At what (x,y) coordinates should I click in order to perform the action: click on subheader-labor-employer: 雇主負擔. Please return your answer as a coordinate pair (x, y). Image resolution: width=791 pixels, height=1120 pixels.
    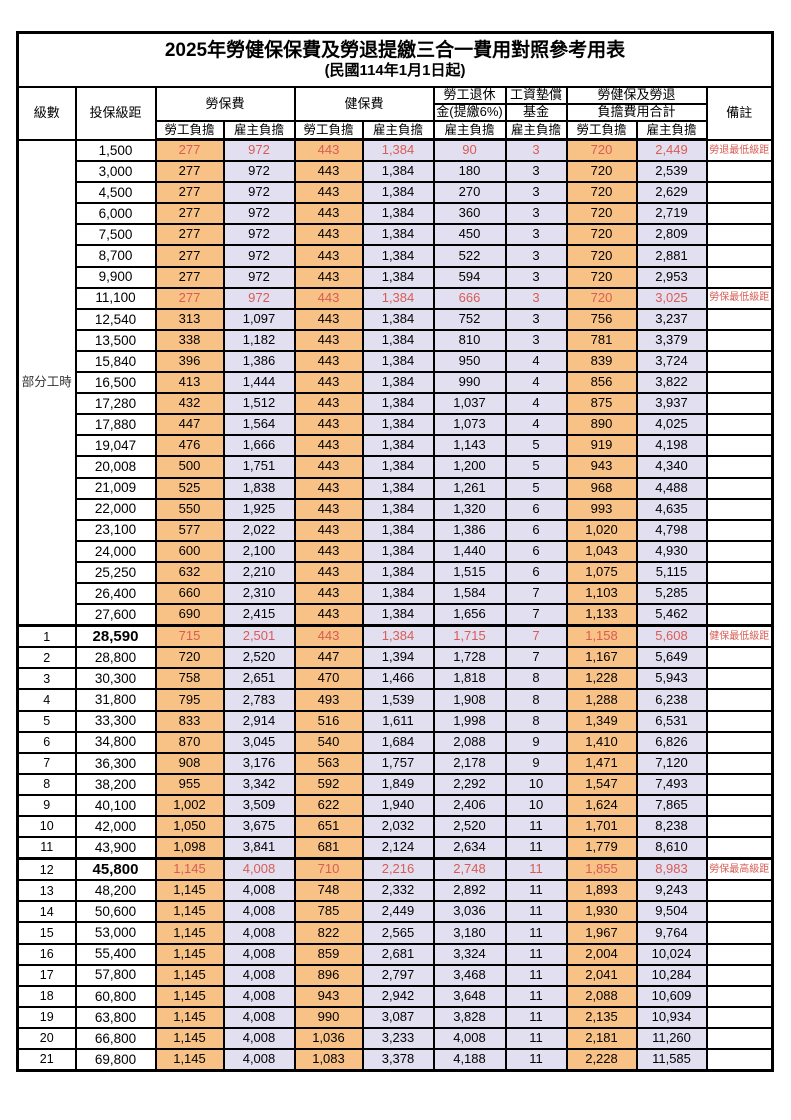
    Looking at the image, I should click on (259, 130).